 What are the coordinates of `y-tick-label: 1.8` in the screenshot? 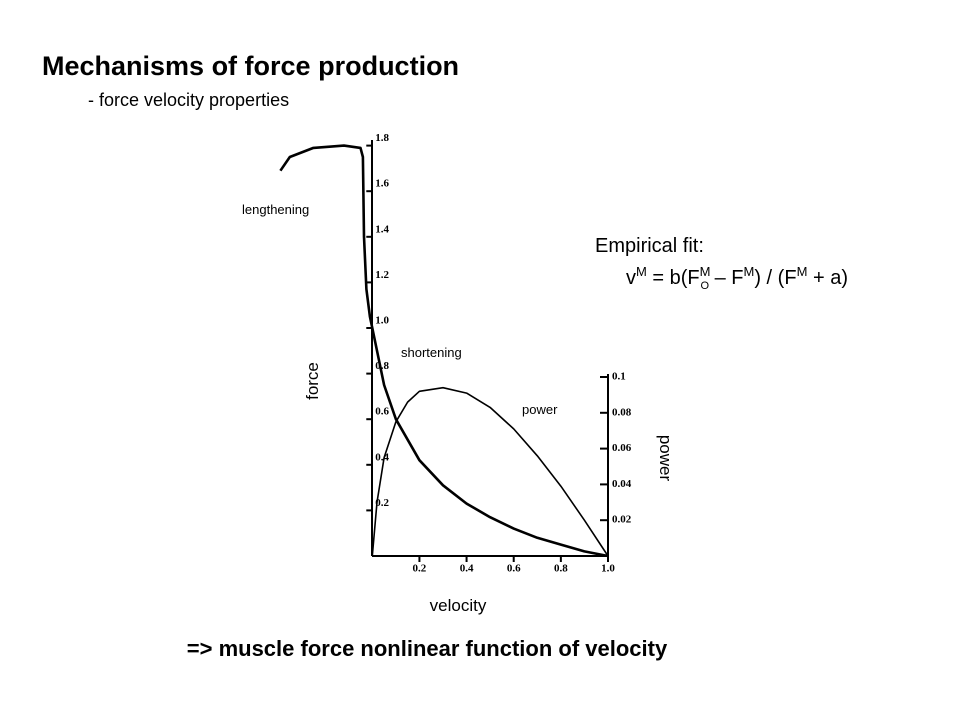 It's located at (382, 138).